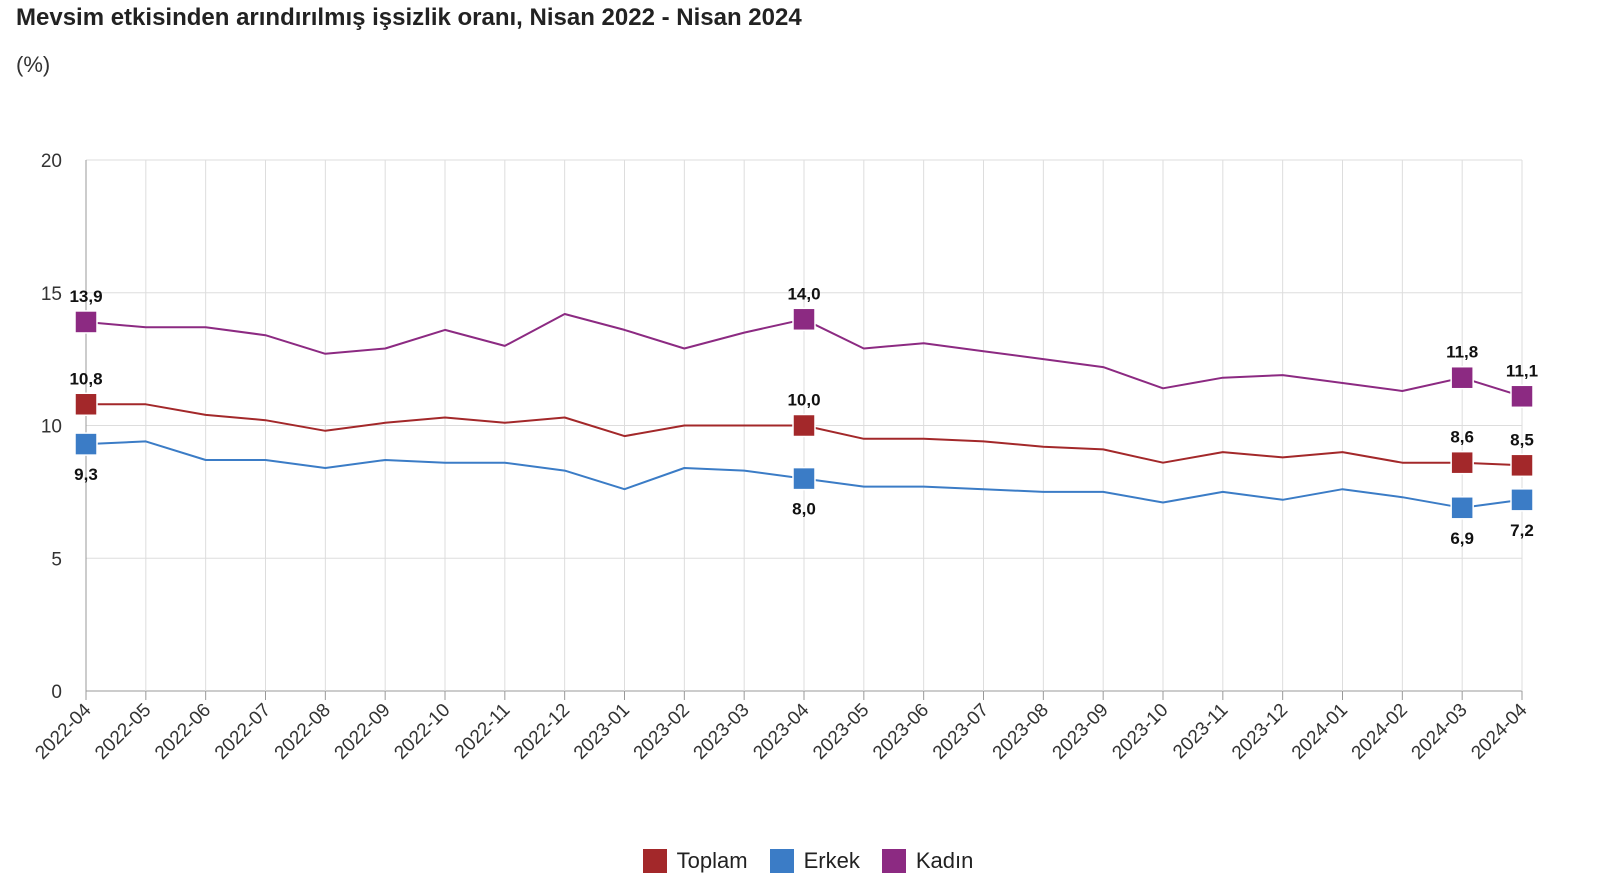  What do you see at coordinates (722, 732) in the screenshot?
I see `x-tick-label: 2023-03` at bounding box center [722, 732].